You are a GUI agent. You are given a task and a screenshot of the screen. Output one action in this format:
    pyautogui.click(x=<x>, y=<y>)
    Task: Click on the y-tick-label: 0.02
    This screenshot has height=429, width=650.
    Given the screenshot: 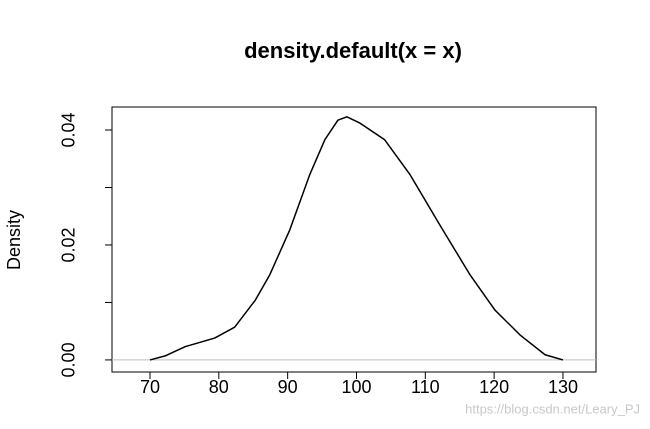 What is the action you would take?
    pyautogui.click(x=69, y=244)
    